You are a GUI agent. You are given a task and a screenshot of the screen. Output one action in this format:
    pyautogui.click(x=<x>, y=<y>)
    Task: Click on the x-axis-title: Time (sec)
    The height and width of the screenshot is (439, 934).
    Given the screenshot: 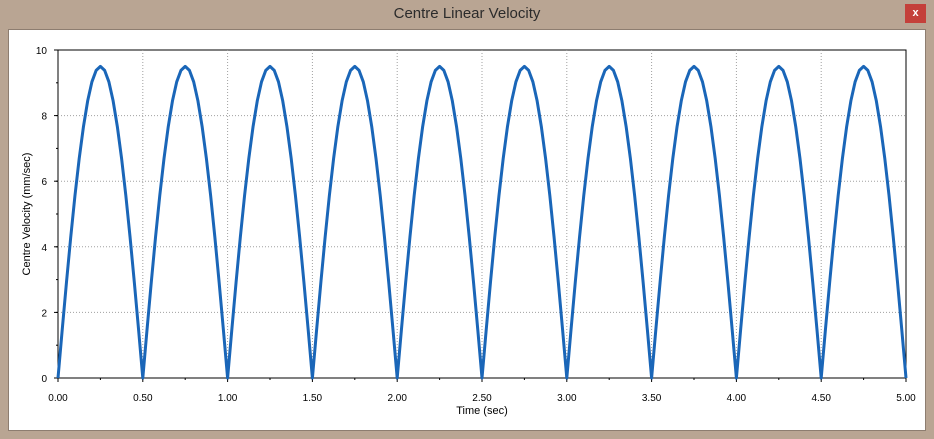 What is the action you would take?
    pyautogui.click(x=482, y=411)
    